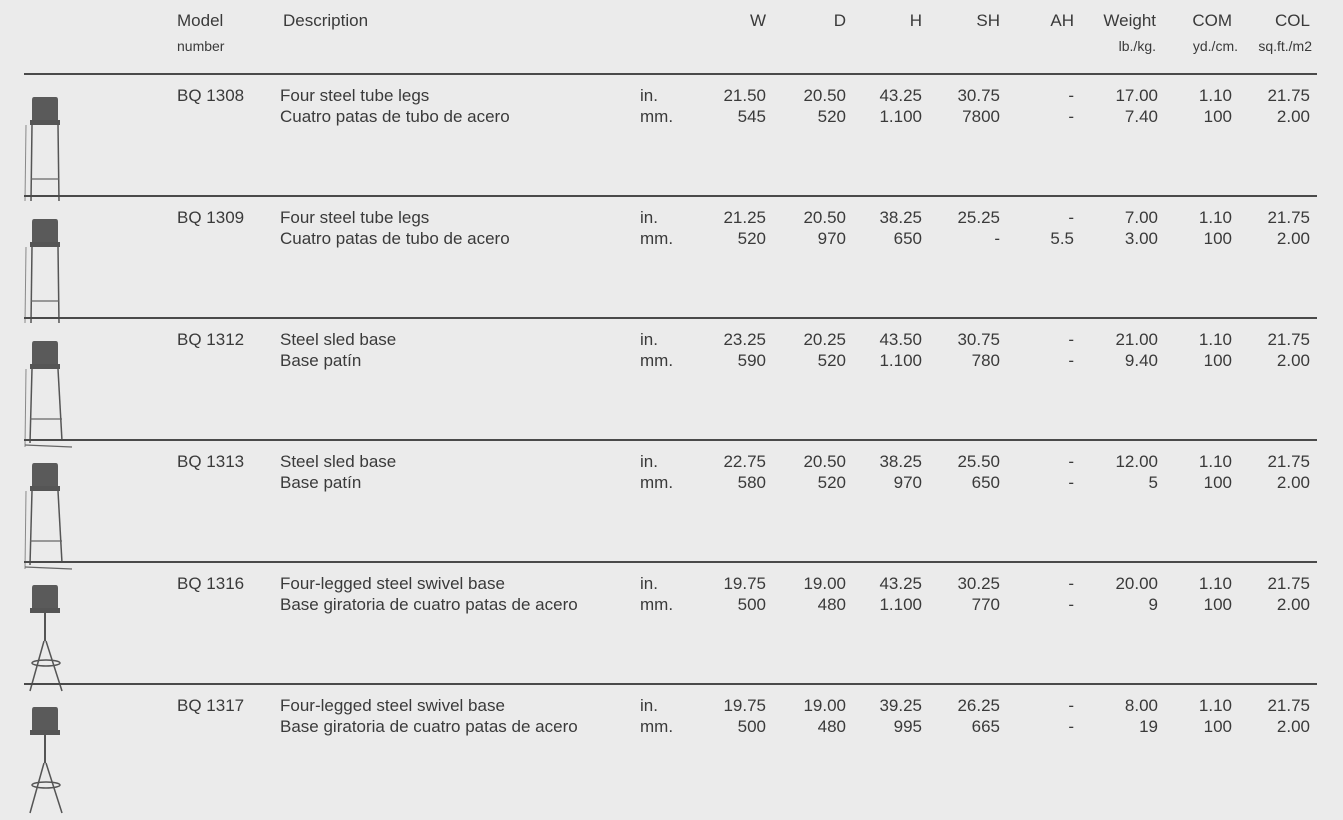 Image resolution: width=1343 pixels, height=820 pixels. What do you see at coordinates (211, 583) in the screenshot?
I see `model-number: BQ 1316` at bounding box center [211, 583].